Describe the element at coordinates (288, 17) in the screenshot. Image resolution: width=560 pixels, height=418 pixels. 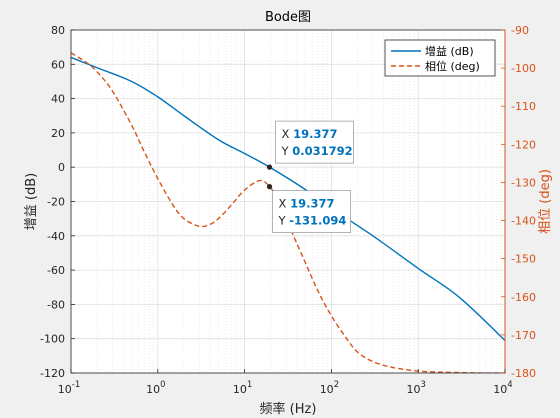
I see `chart-title: Bode图` at that location.